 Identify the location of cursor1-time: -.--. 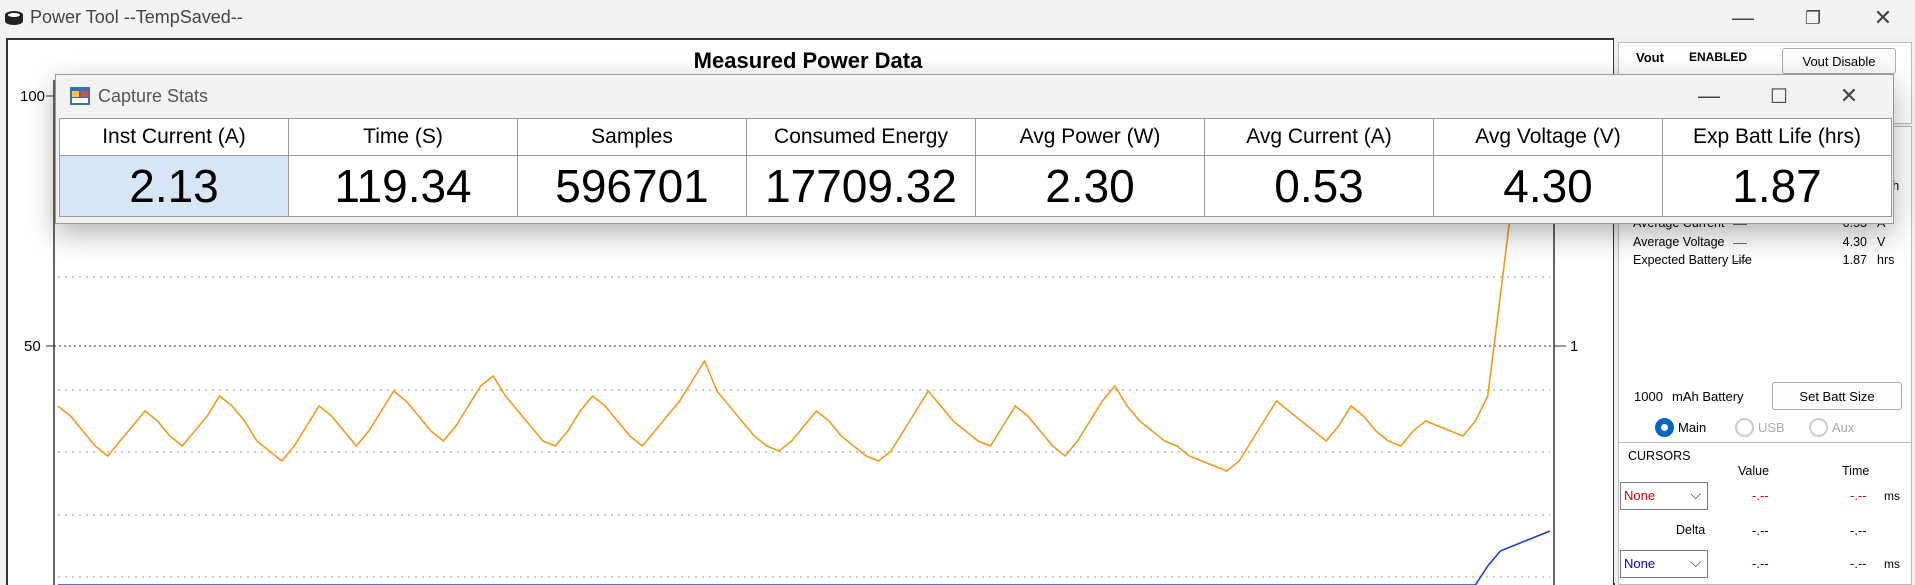
(1858, 495).